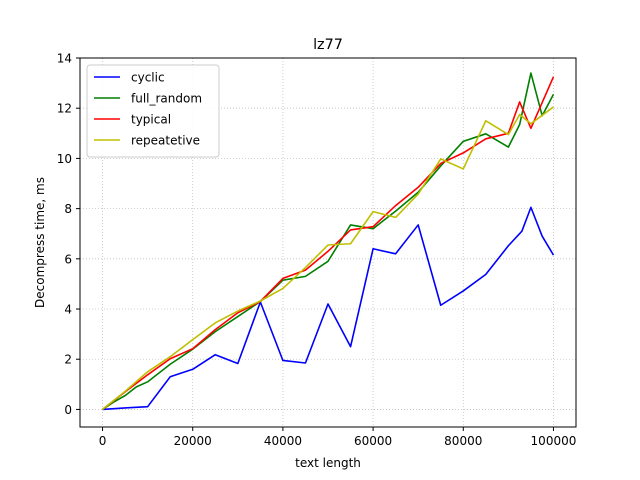 The height and width of the screenshot is (480, 640). Describe the element at coordinates (151, 120) in the screenshot. I see `legend-label-typical: typical` at that location.